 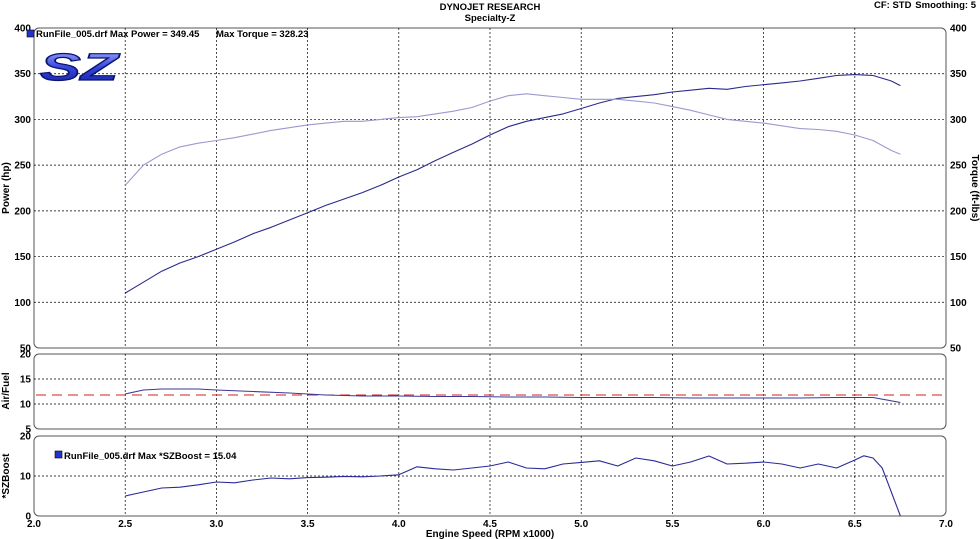 What do you see at coordinates (28, 430) in the screenshot?
I see `air-fuel-ytick-label: 5` at bounding box center [28, 430].